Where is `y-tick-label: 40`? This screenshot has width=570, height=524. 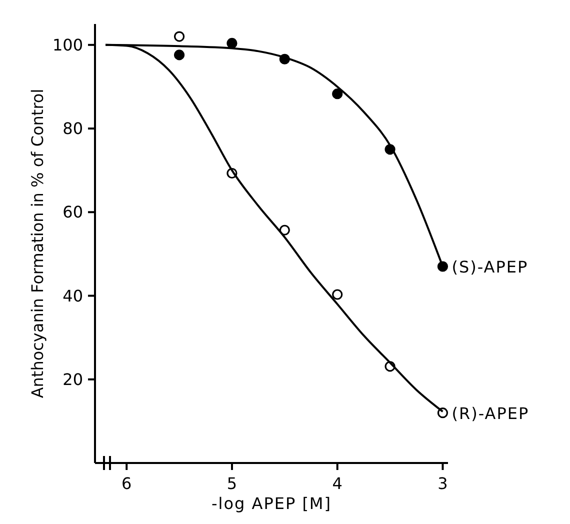
y-tick-label: 40 is located at coordinates (72, 296).